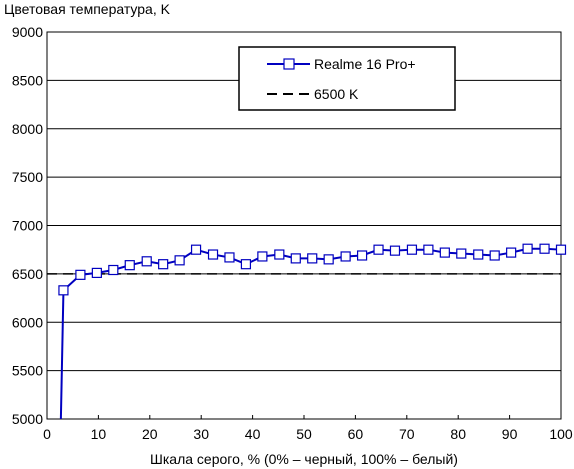 This screenshot has height=469, width=574. I want to click on legend-label-realme: Realme 16 Pro+, so click(365, 64).